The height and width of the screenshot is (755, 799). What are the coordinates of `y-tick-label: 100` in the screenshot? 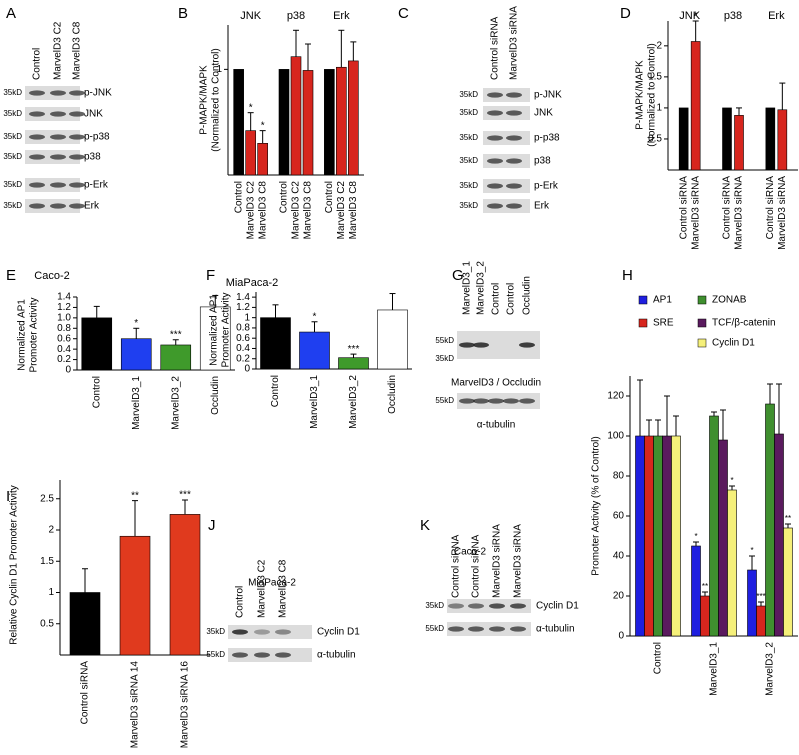 It's located at (615, 436).